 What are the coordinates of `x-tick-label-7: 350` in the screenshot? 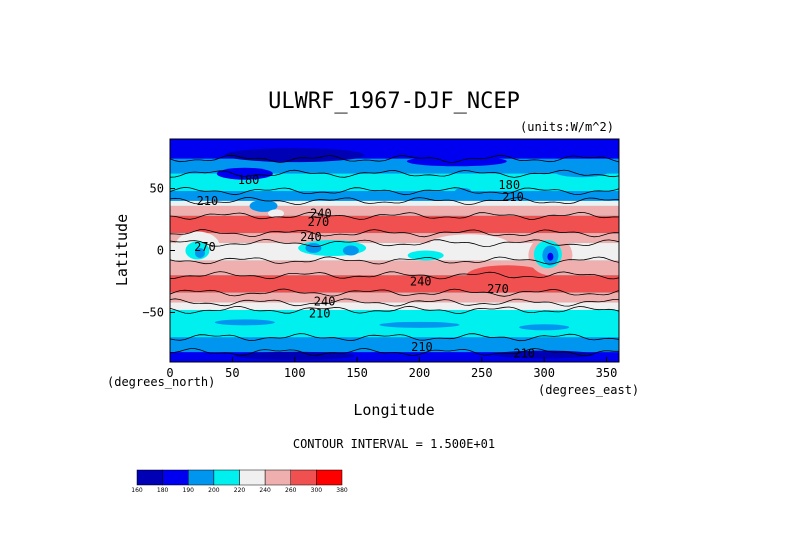 It's located at (607, 373).